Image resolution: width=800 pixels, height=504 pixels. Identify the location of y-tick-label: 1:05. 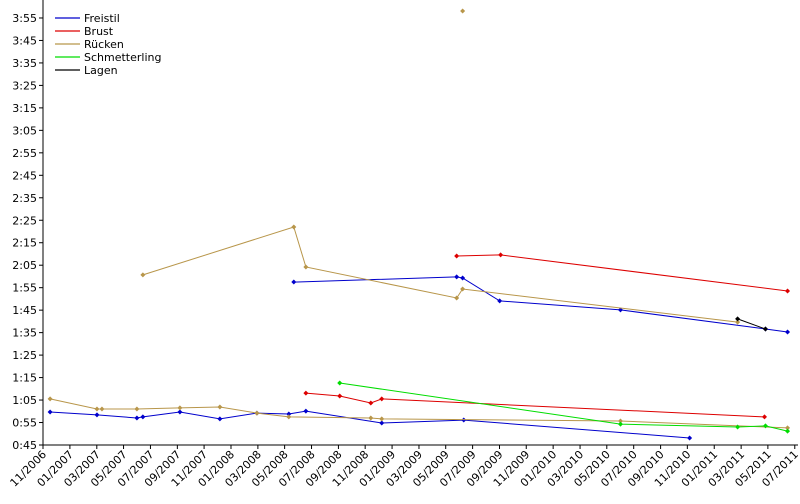
(24, 400).